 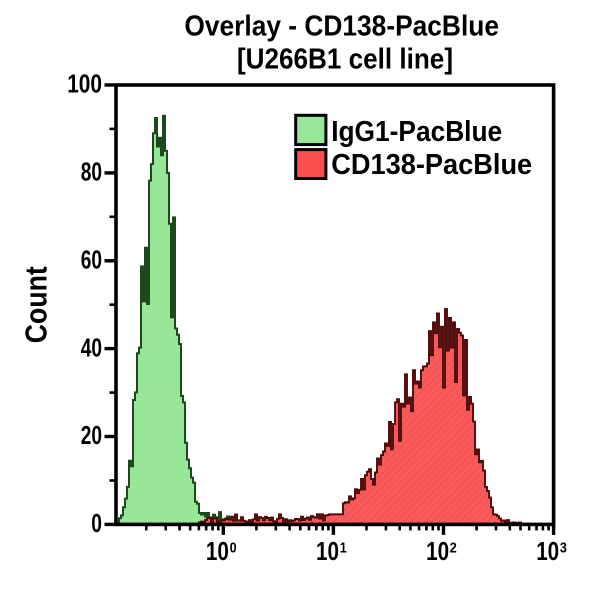 What do you see at coordinates (416, 132) in the screenshot?
I see `svg-text: IgG1-PacBlue` at bounding box center [416, 132].